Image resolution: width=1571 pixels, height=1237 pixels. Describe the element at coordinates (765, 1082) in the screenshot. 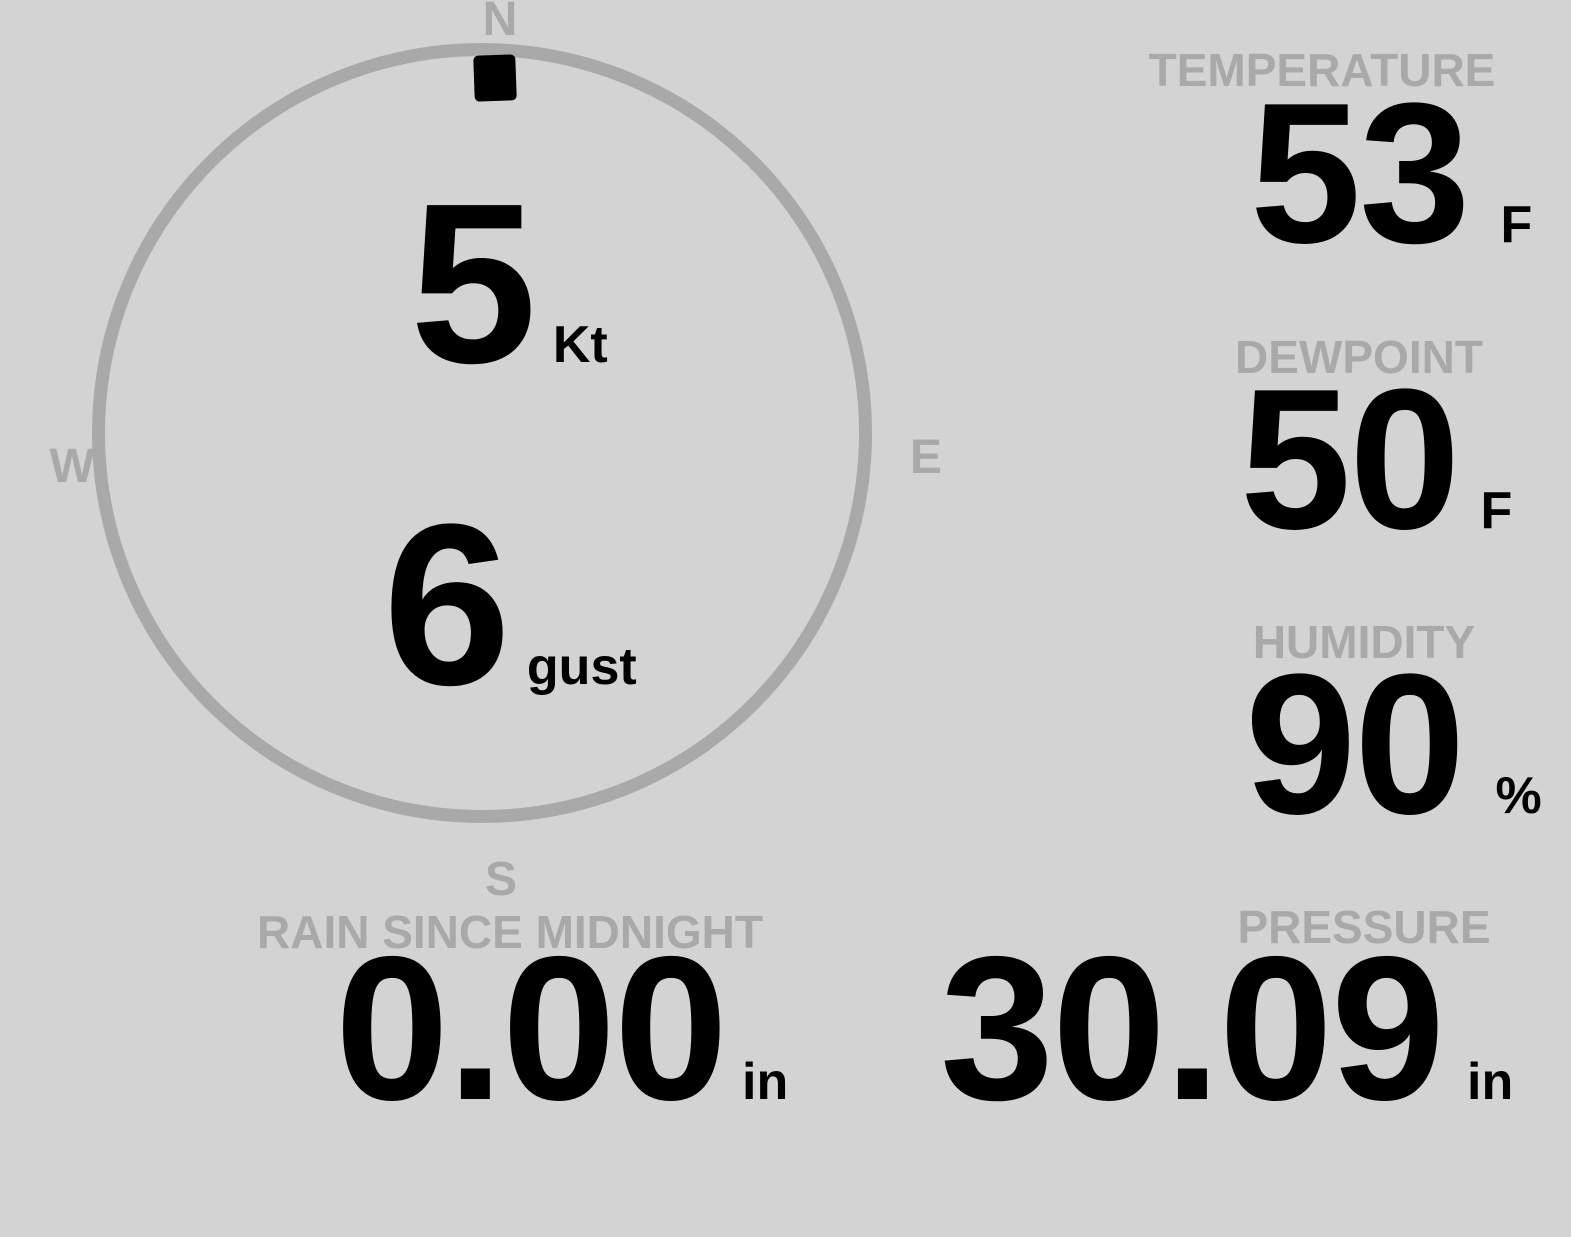

I see `rain-unit: in` at that location.